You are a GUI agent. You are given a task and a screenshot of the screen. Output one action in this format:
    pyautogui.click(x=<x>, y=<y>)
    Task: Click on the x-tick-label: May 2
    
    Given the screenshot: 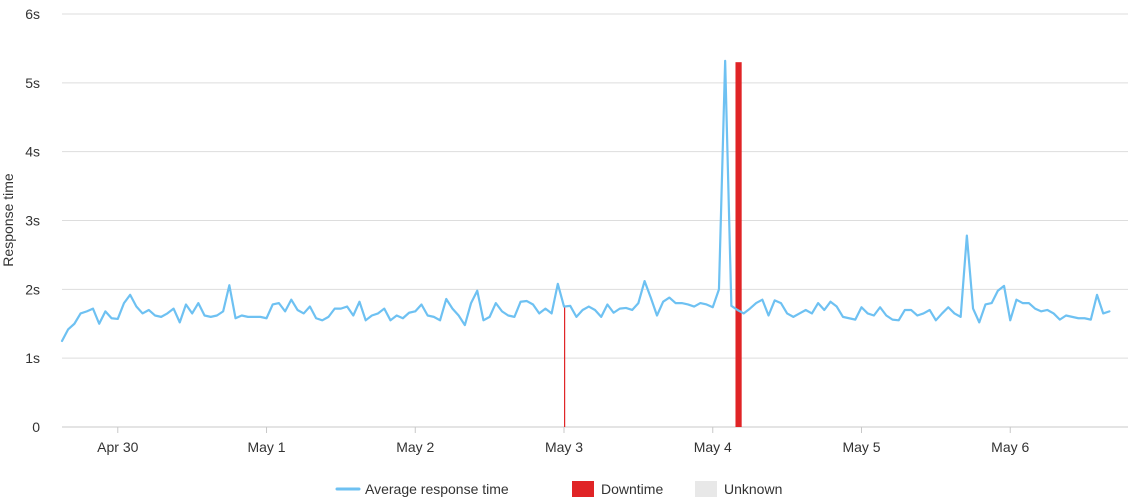 What is the action you would take?
    pyautogui.click(x=415, y=447)
    